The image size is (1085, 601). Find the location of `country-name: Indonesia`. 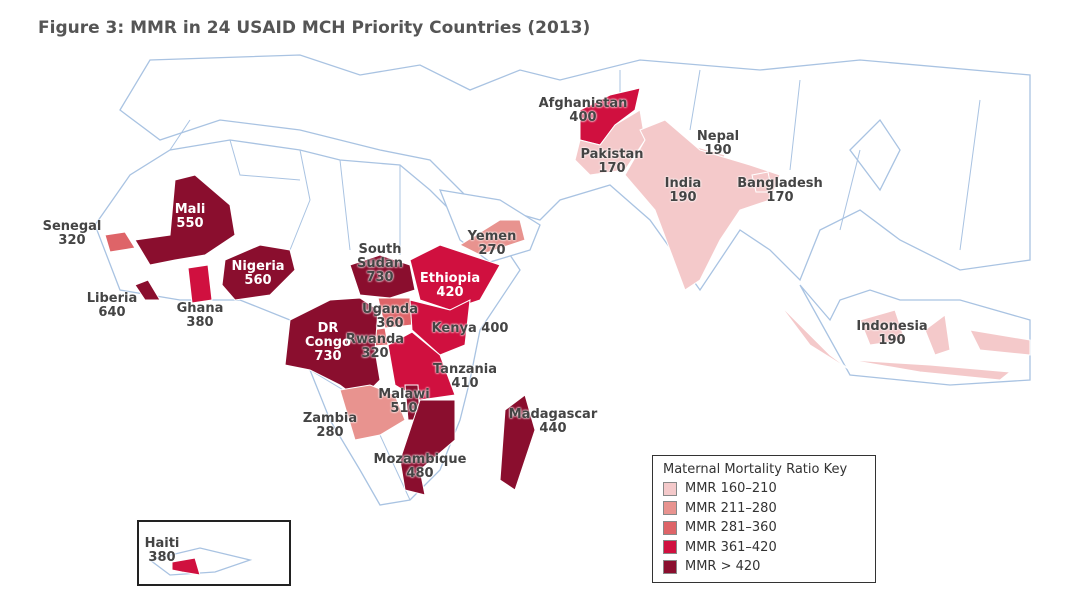

country-name: Indonesia is located at coordinates (892, 326).